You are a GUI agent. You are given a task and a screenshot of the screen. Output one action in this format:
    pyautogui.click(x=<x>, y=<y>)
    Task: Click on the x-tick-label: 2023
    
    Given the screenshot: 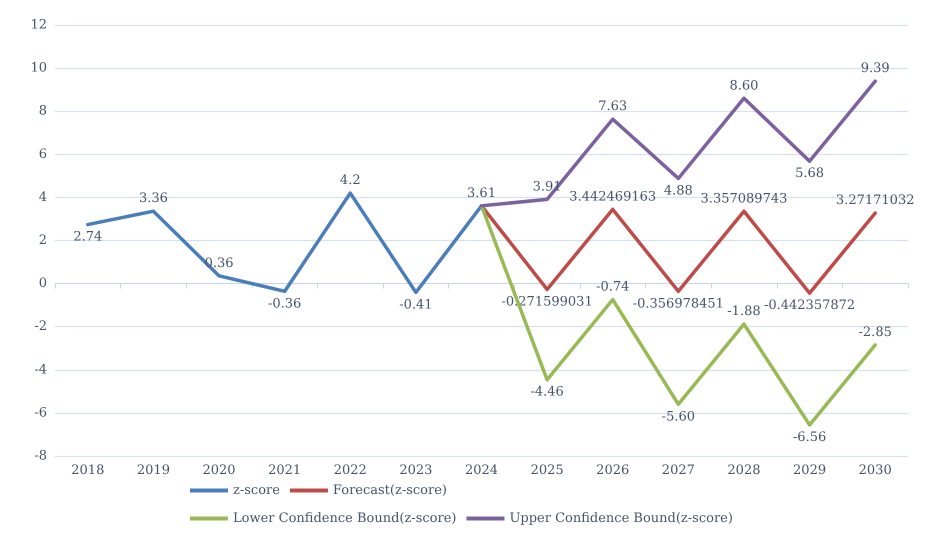 What is the action you would take?
    pyautogui.click(x=415, y=470)
    